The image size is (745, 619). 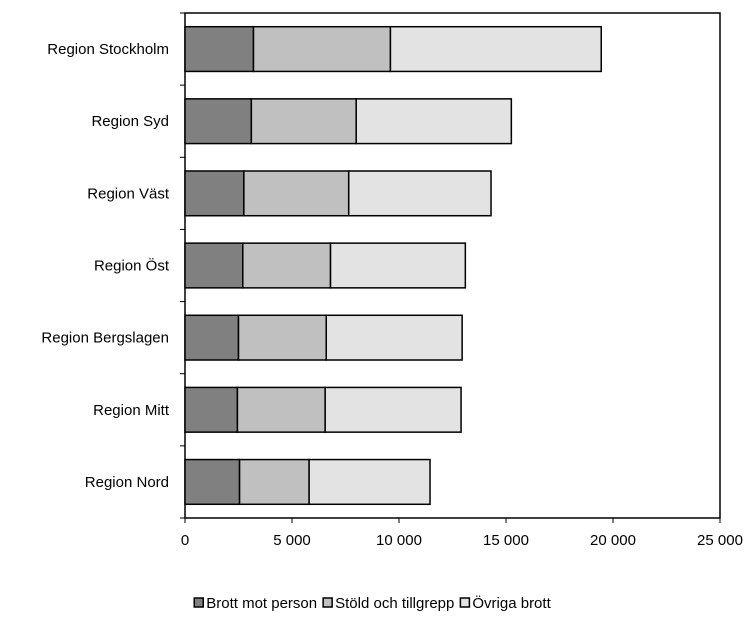 I want to click on x-tick-label: 25 000, so click(x=720, y=540).